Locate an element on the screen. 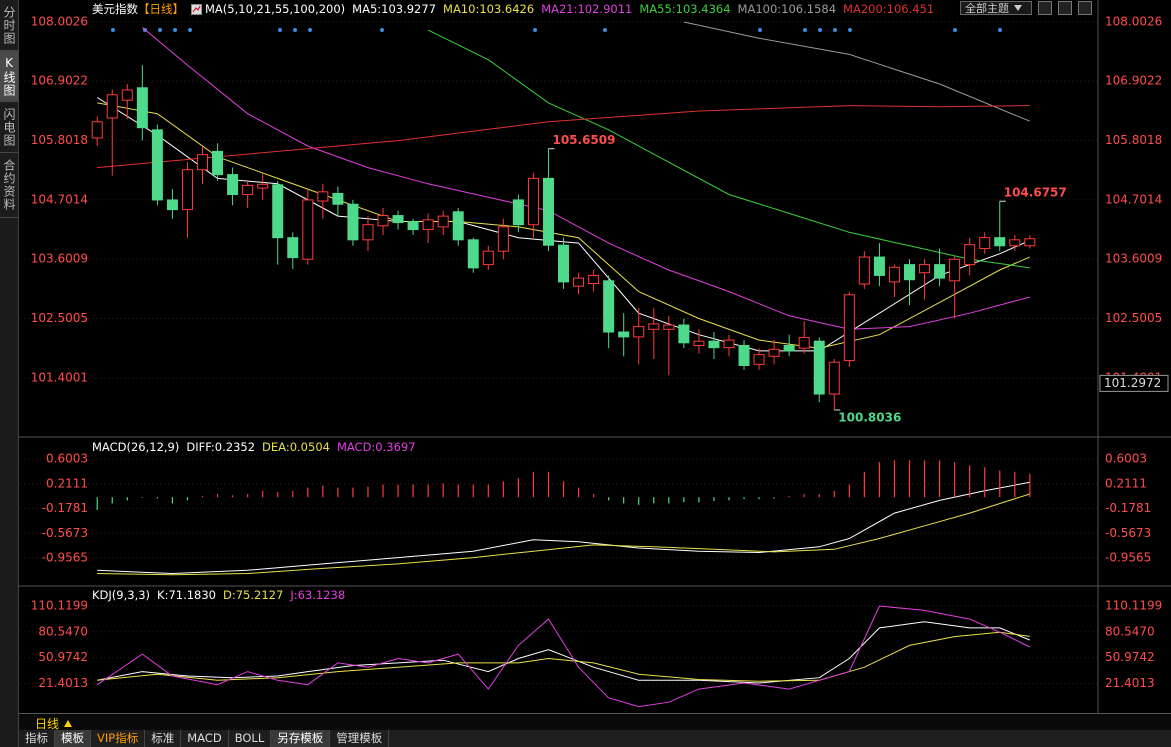  legend-entry: MACD:0.3697 is located at coordinates (376, 447).